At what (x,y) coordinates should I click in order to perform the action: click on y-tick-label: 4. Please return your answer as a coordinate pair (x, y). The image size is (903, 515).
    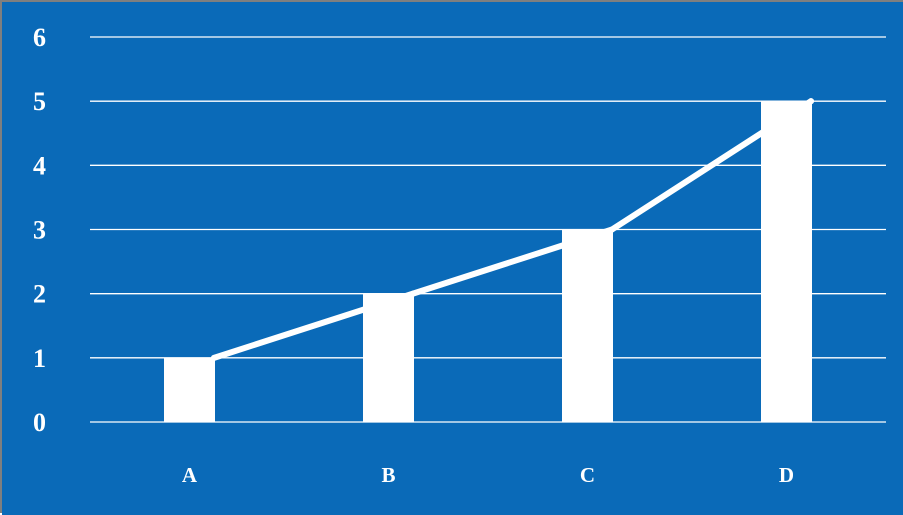
    Looking at the image, I should click on (39, 165).